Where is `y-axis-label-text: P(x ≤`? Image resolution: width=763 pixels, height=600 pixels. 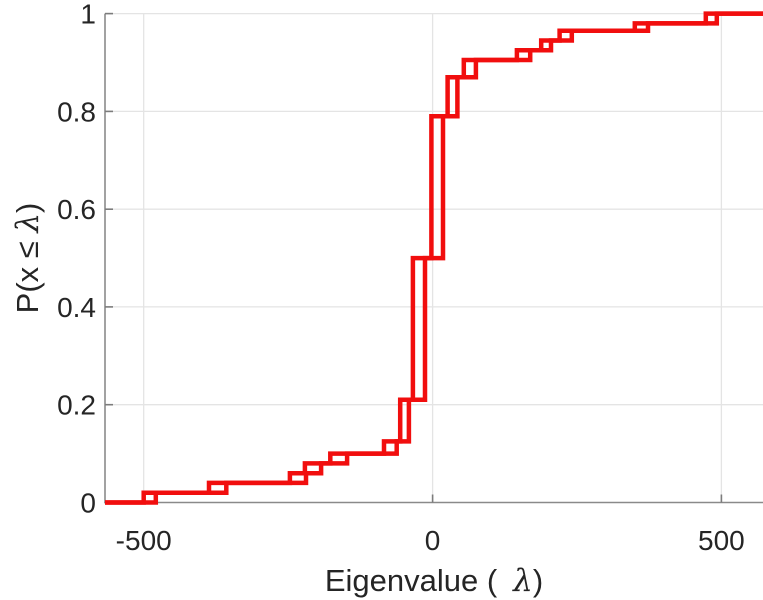 y-axis-label-text: P(x ≤ is located at coordinates (27, 273).